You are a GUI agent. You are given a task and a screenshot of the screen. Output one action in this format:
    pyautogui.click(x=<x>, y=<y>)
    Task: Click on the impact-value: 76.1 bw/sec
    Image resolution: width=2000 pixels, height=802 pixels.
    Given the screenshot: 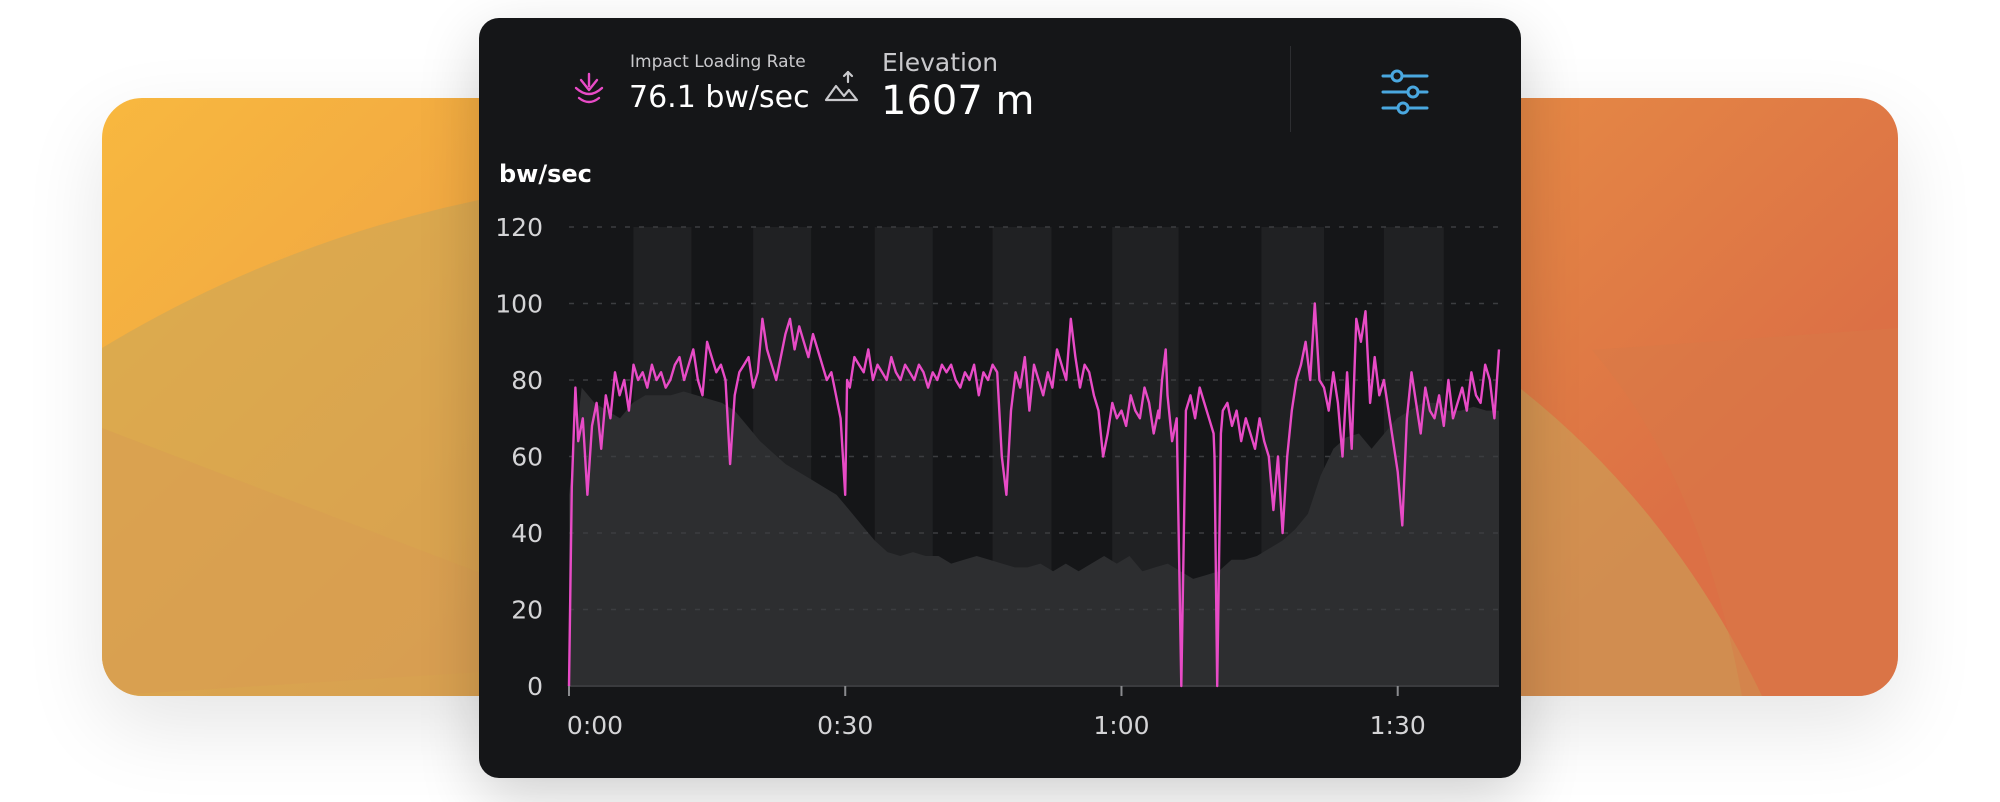 What is the action you would take?
    pyautogui.click(x=719, y=97)
    